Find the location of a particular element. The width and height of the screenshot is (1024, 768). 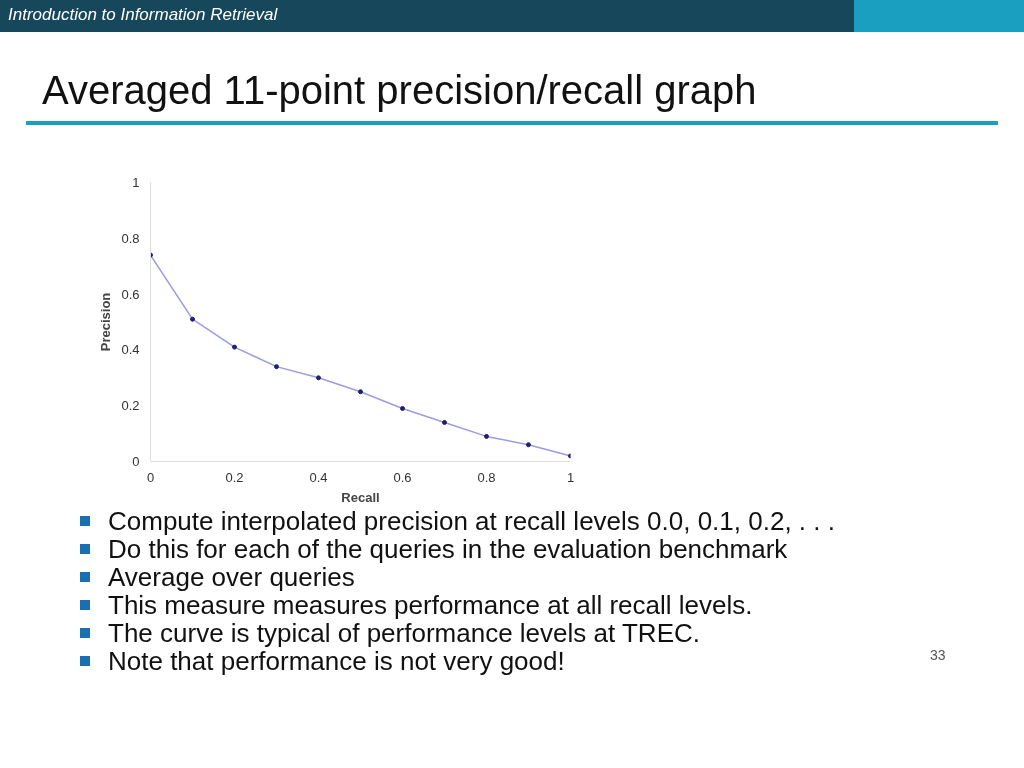

text: 33 is located at coordinates (938, 654).